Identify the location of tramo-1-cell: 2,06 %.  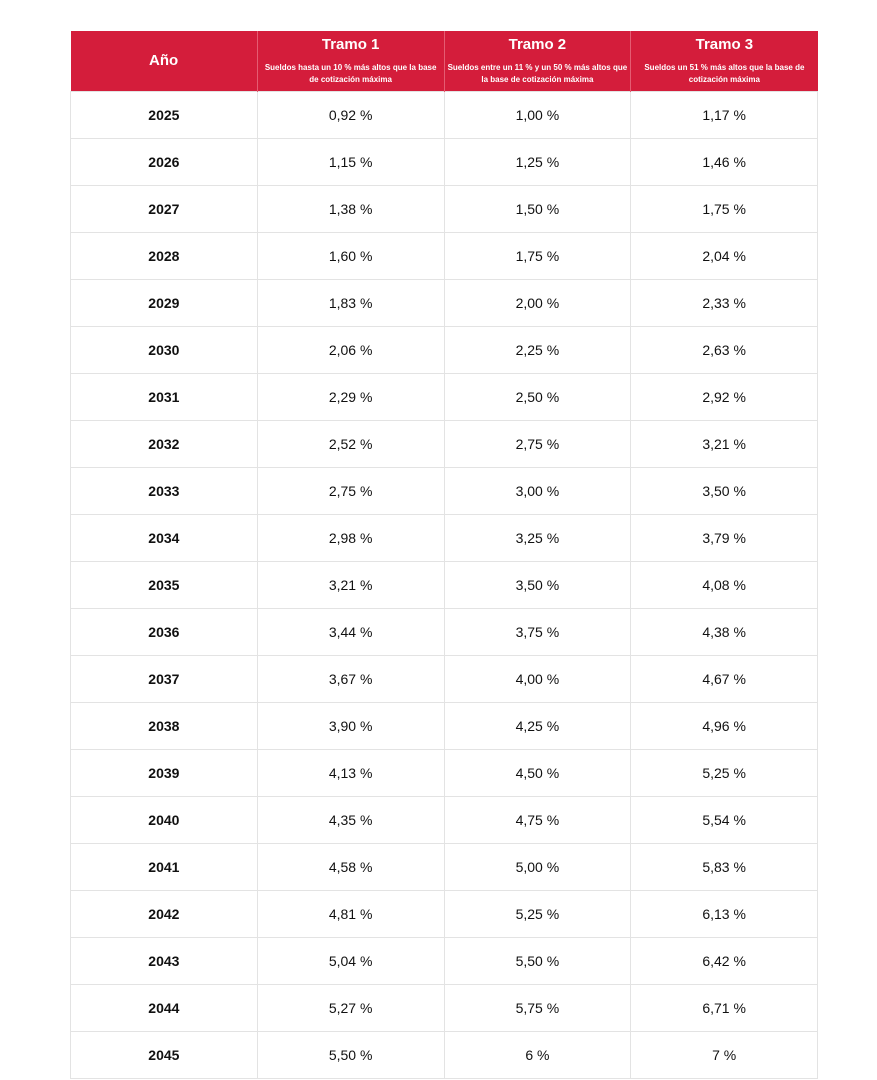
(350, 349).